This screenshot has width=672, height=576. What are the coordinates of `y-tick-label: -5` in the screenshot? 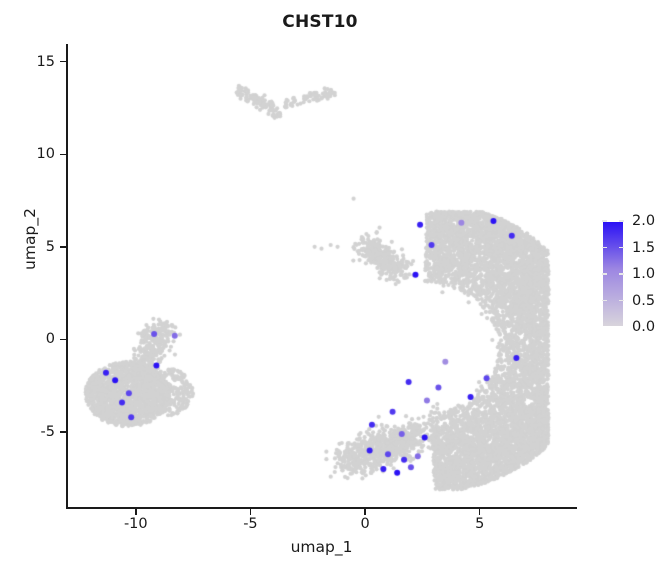 It's located at (47, 432).